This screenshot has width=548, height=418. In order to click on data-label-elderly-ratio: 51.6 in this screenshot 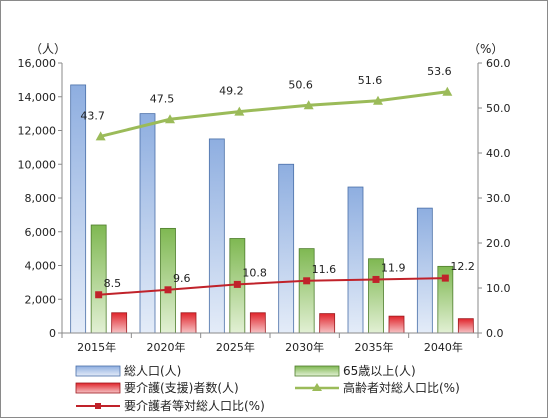, I will do `click(370, 80)`.